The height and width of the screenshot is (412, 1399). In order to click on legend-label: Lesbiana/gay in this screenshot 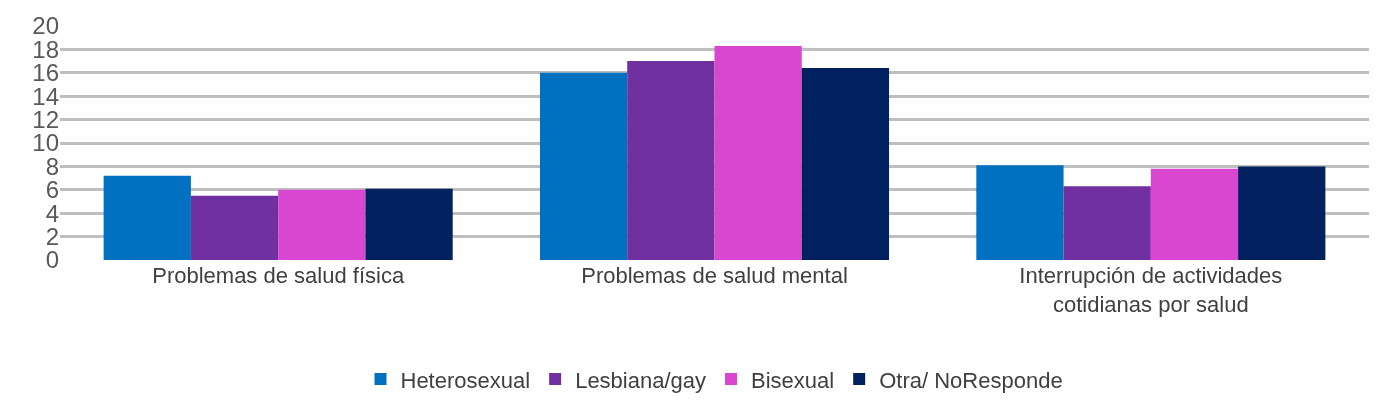, I will do `click(641, 380)`.